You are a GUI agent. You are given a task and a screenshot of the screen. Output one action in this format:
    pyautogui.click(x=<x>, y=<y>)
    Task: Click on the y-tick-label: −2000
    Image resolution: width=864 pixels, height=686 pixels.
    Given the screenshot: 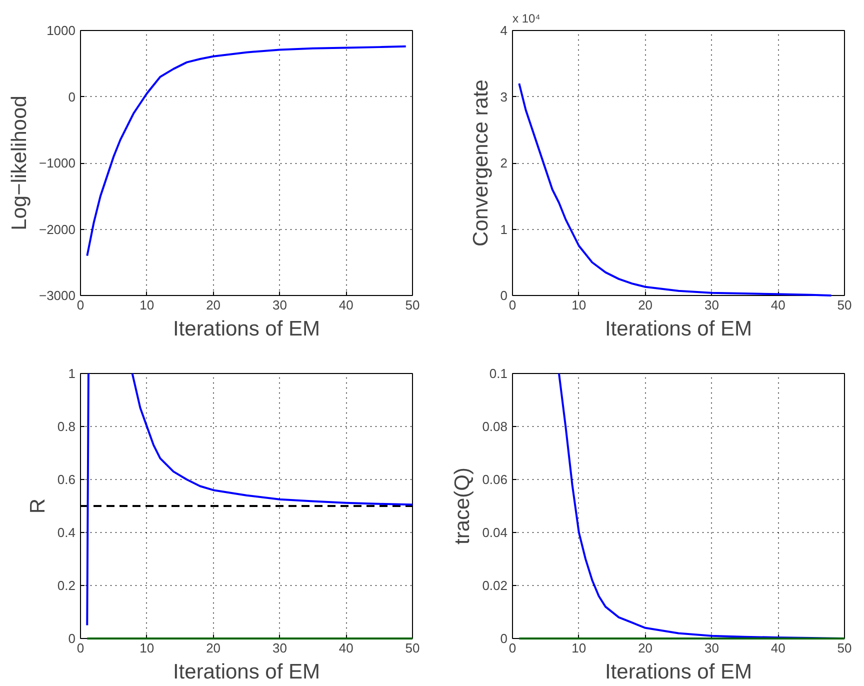 What is the action you would take?
    pyautogui.click(x=57, y=229)
    